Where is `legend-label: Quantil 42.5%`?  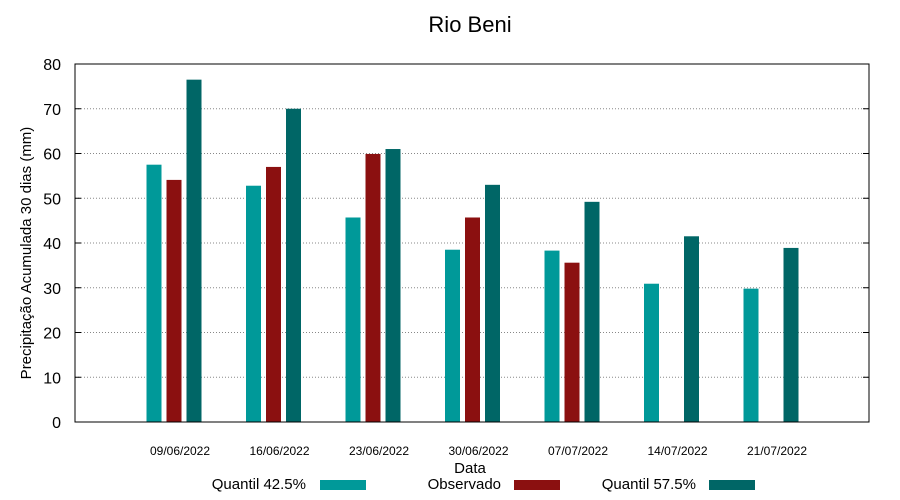 legend-label: Quantil 42.5% is located at coordinates (259, 484).